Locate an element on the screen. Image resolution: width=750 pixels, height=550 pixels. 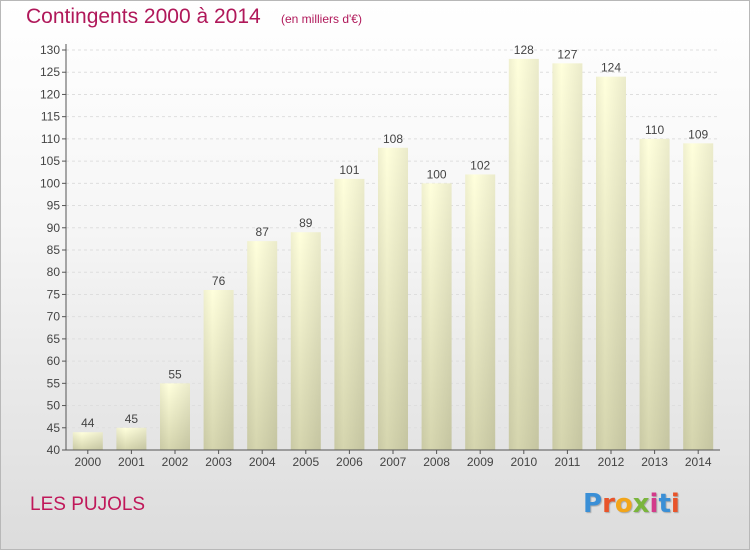
bar-shade-2006 is located at coordinates (349, 314).